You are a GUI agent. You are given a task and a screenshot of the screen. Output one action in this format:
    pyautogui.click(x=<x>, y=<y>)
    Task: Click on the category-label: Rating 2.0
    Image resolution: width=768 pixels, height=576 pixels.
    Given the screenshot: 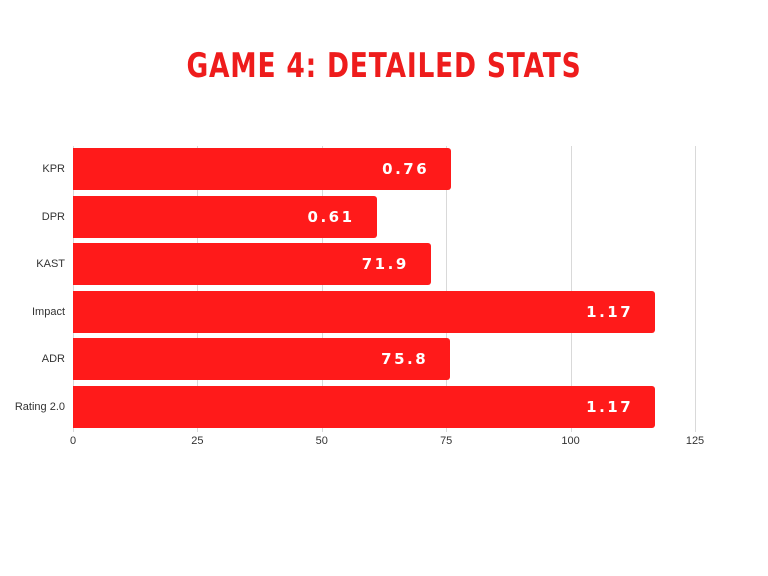 What is the action you would take?
    pyautogui.click(x=39, y=407)
    